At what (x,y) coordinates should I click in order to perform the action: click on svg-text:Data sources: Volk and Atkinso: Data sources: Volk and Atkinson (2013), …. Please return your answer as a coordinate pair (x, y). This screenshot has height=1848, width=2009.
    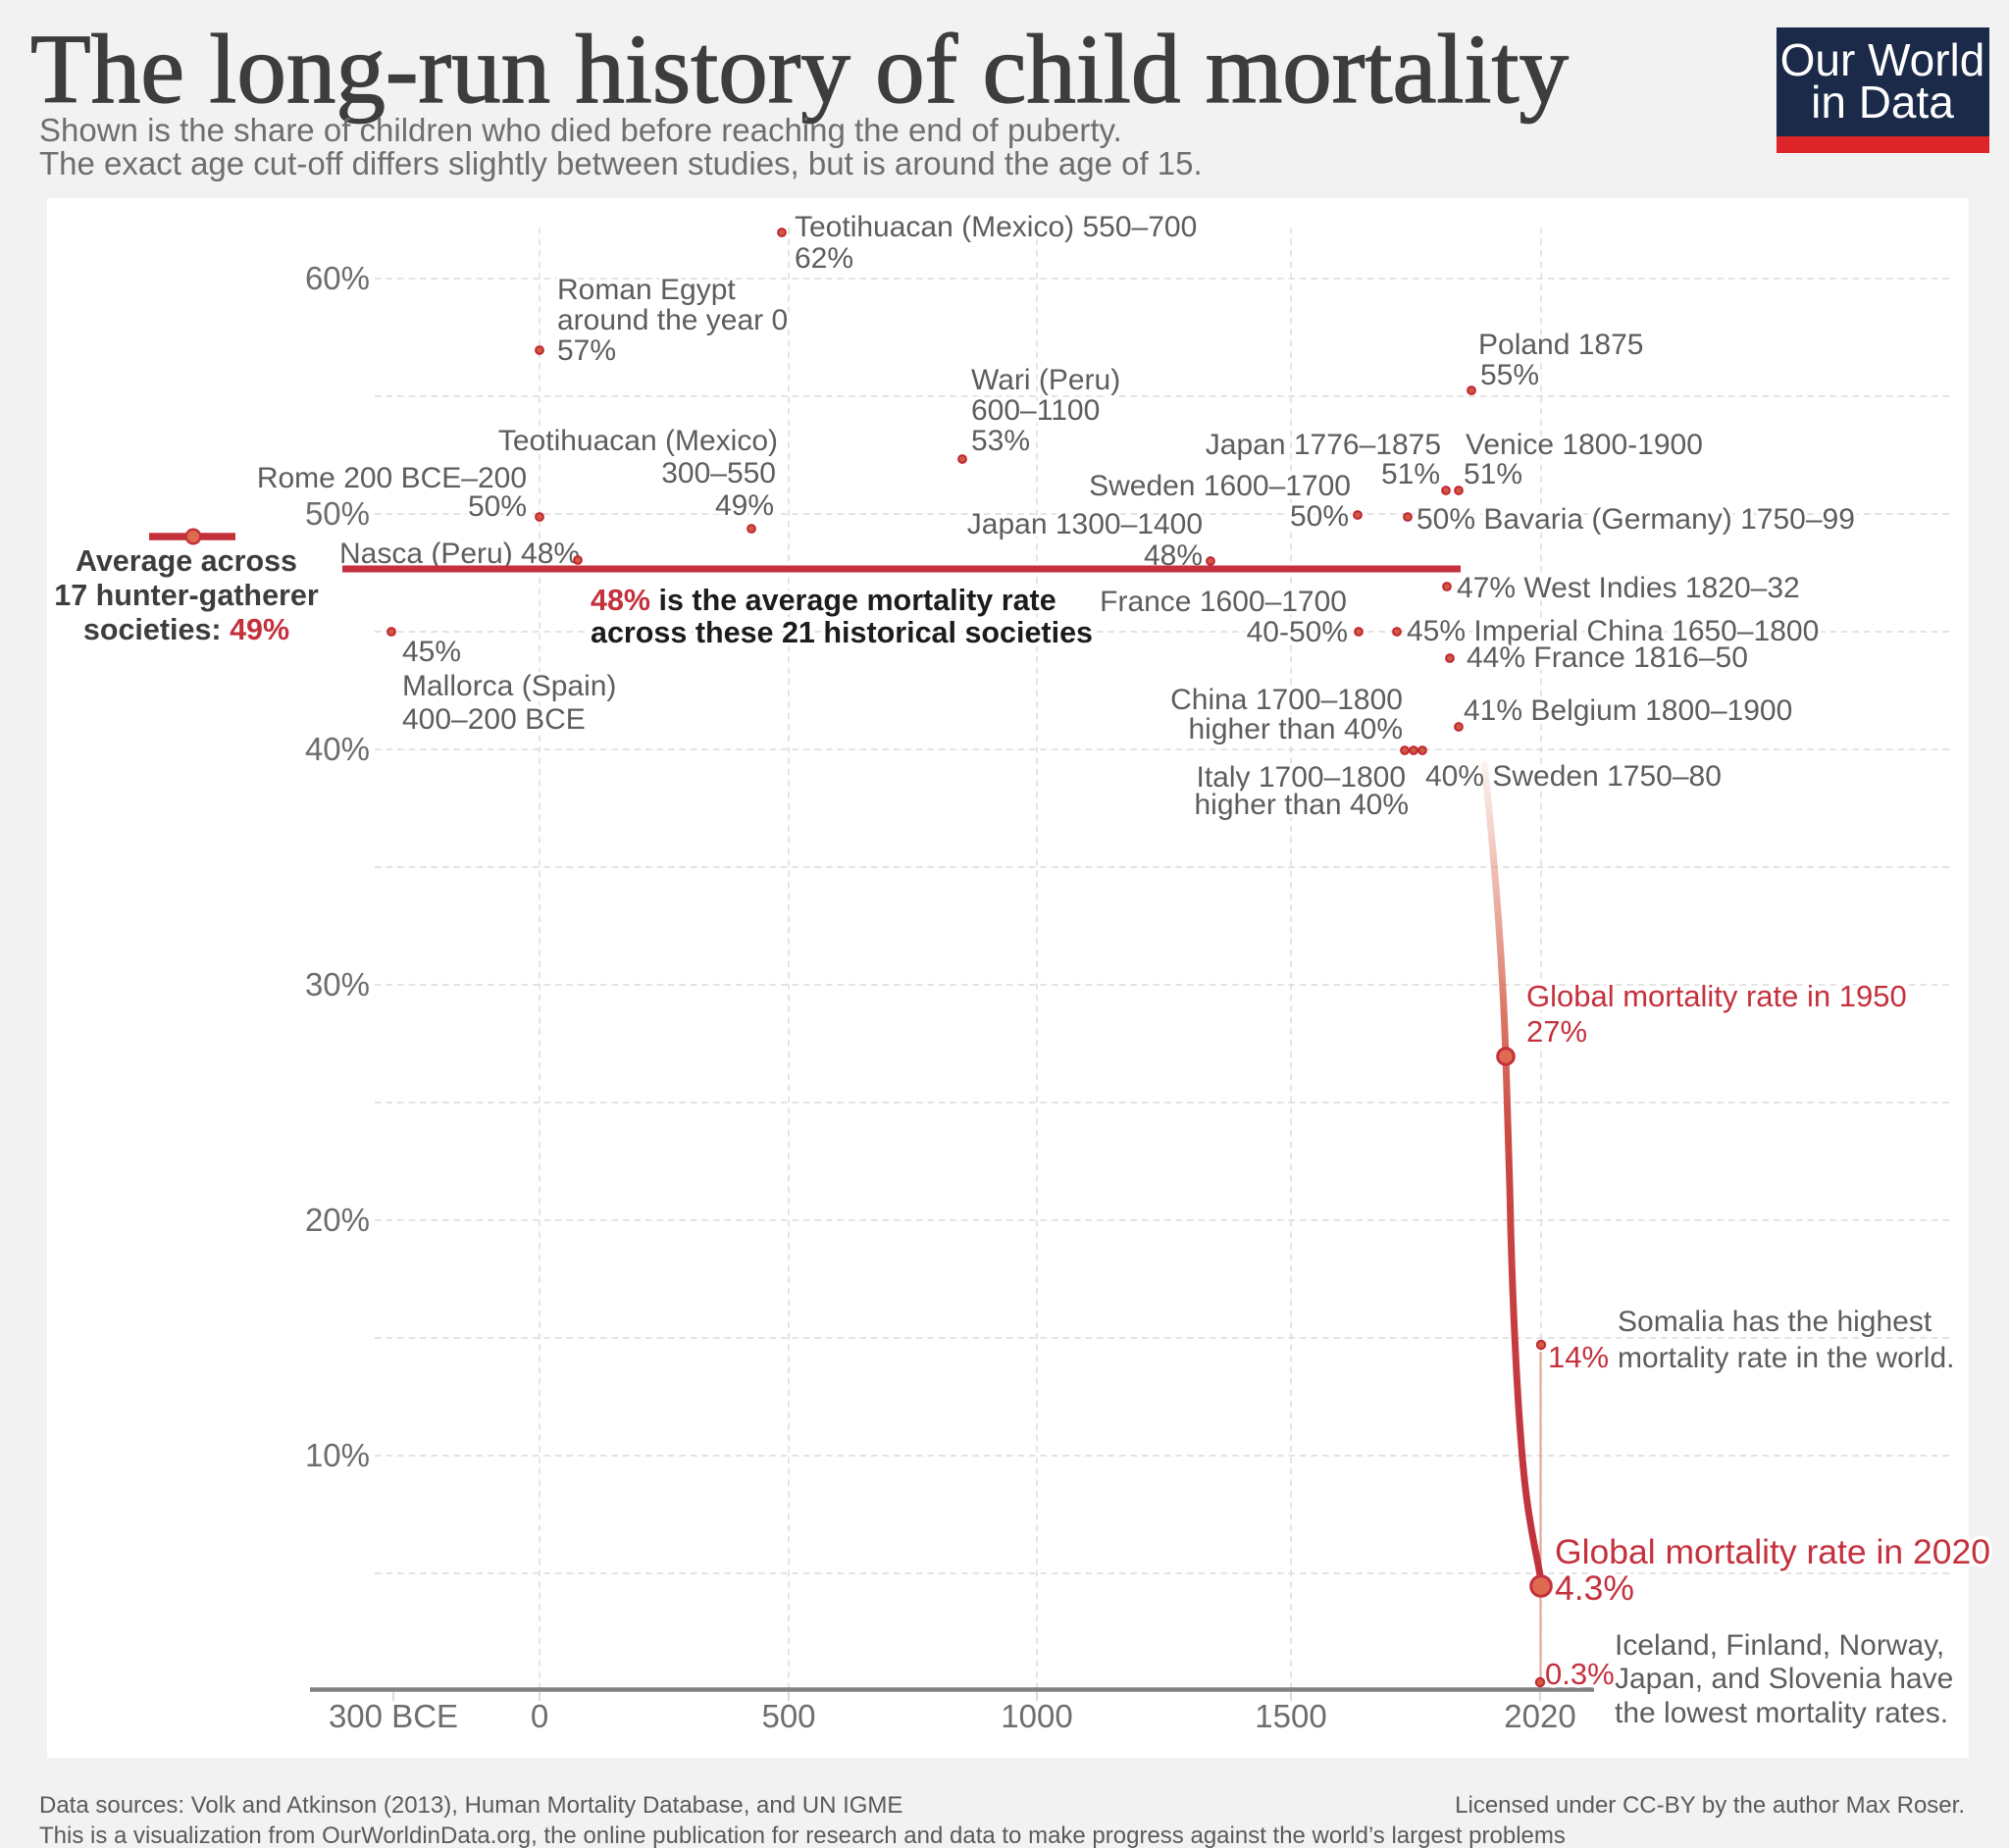
    Looking at the image, I should click on (470, 1805).